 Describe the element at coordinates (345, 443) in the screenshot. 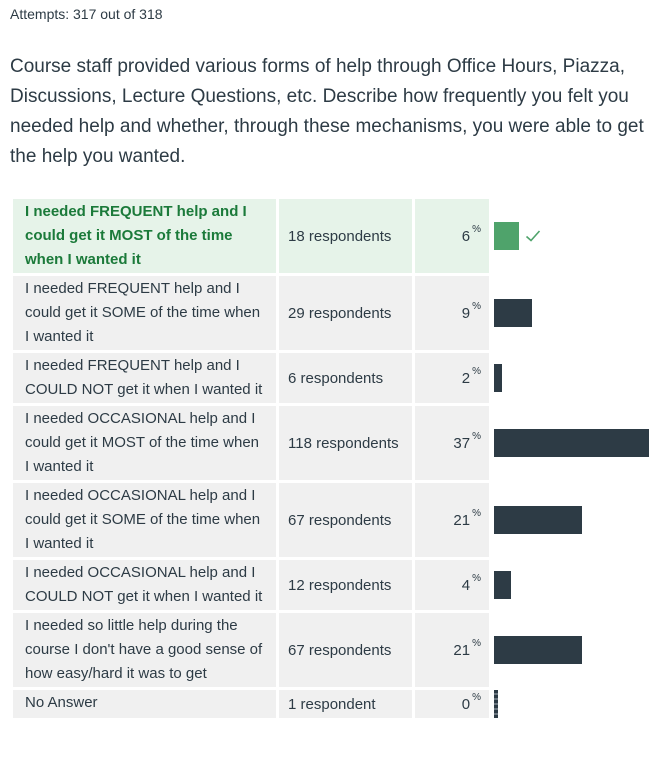

I see `respondent-count: 118 respondents` at that location.